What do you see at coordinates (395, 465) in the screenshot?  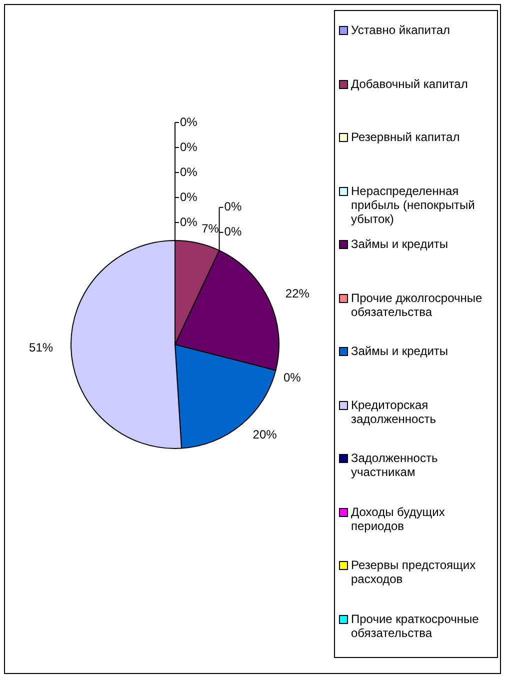 I see `legend-label: Задолженность участникам` at bounding box center [395, 465].